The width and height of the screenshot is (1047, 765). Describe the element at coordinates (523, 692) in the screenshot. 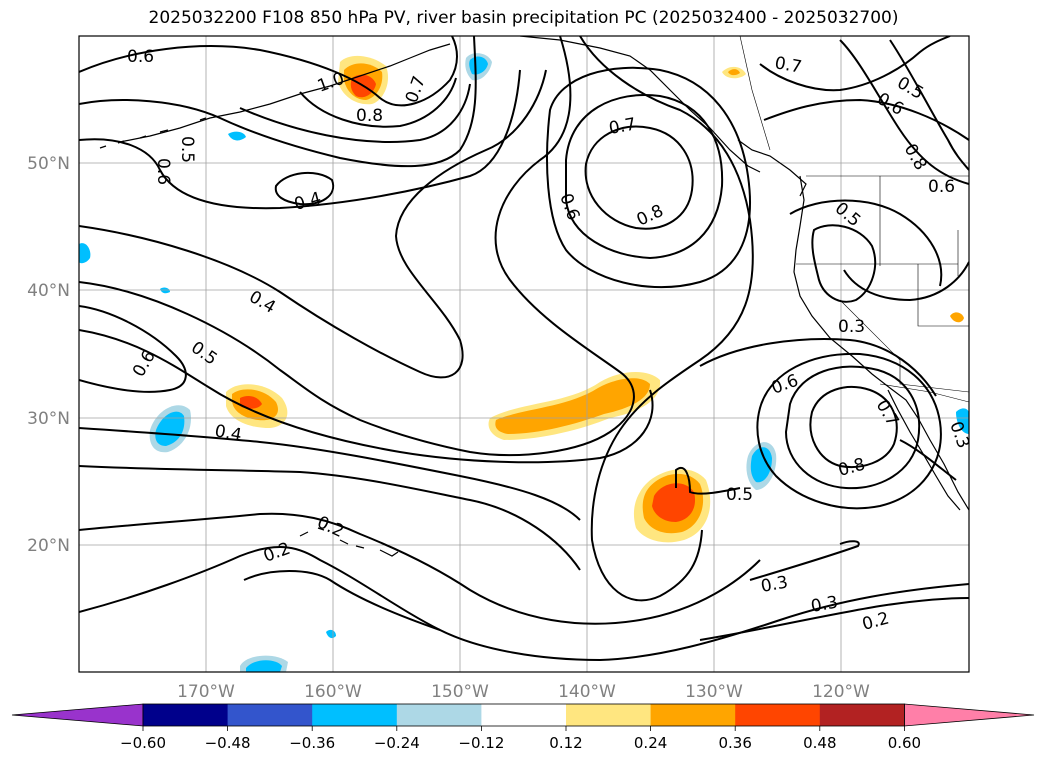

I see `lon-labels: 170°W 160°W 150°W 140°W 130°W 120°W` at that location.